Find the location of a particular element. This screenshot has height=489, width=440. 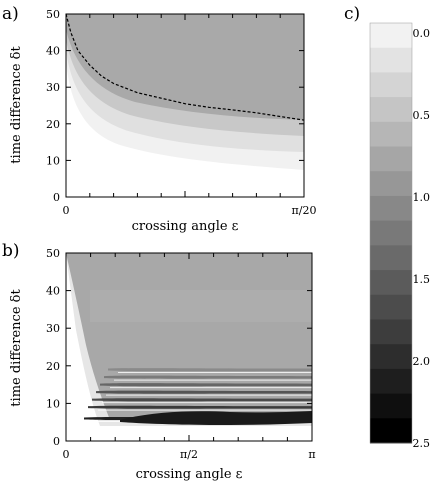

colorbar-tick-label: 2.0 is located at coordinates (422, 361).